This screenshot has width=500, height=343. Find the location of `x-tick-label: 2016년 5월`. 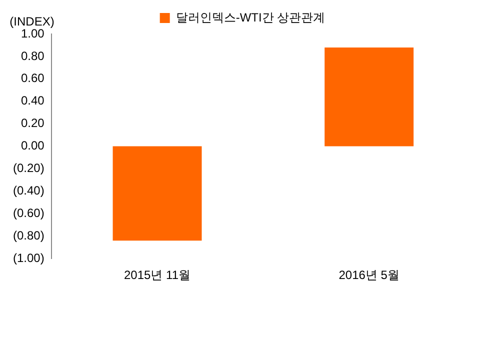

x-tick-label: 2016년 5월 is located at coordinates (369, 275).